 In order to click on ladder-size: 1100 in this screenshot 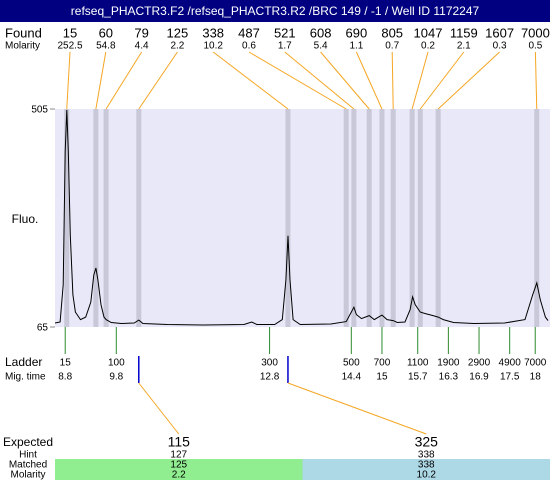, I will do `click(418, 363)`.